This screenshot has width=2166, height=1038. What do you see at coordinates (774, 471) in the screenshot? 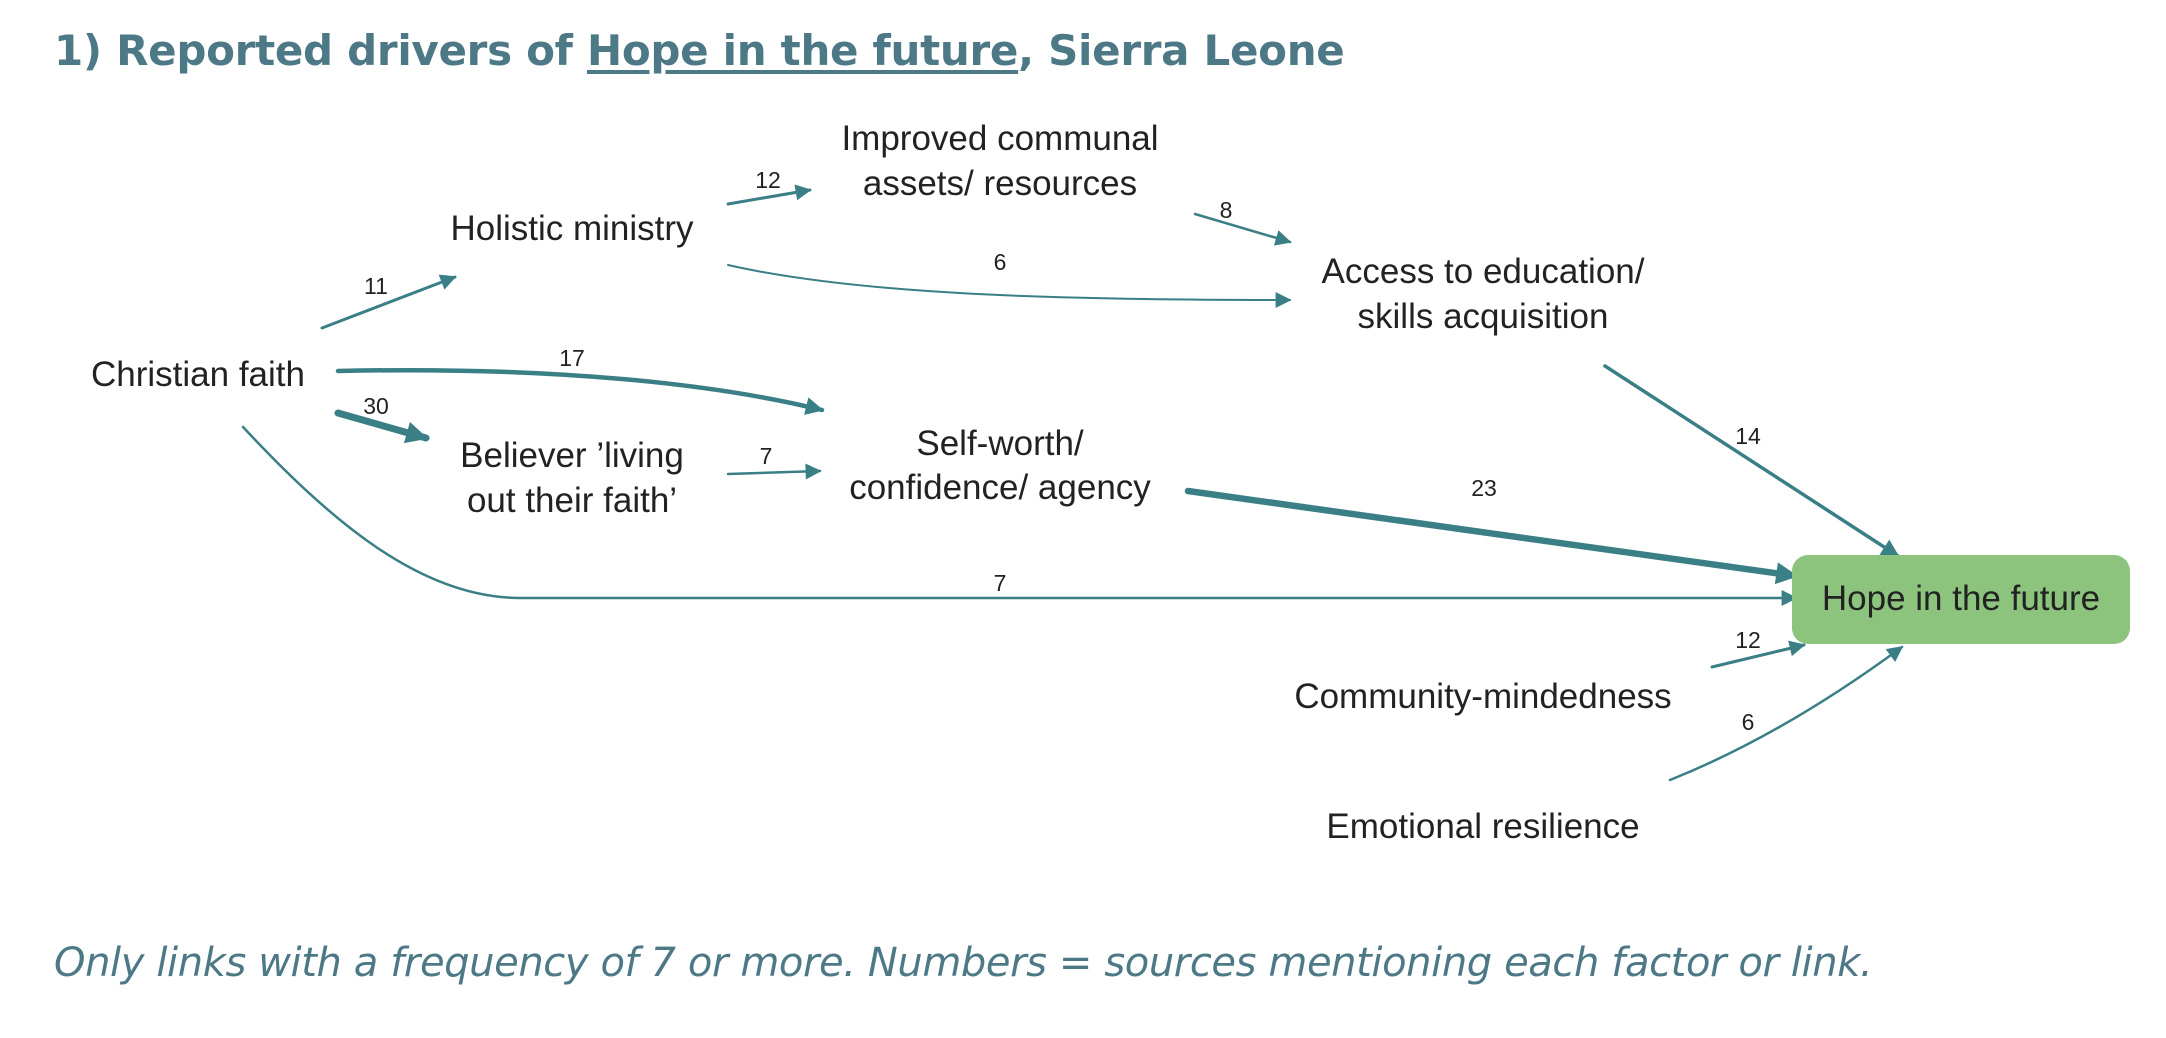
I see `edge-believer-selfworth` at bounding box center [774, 471].